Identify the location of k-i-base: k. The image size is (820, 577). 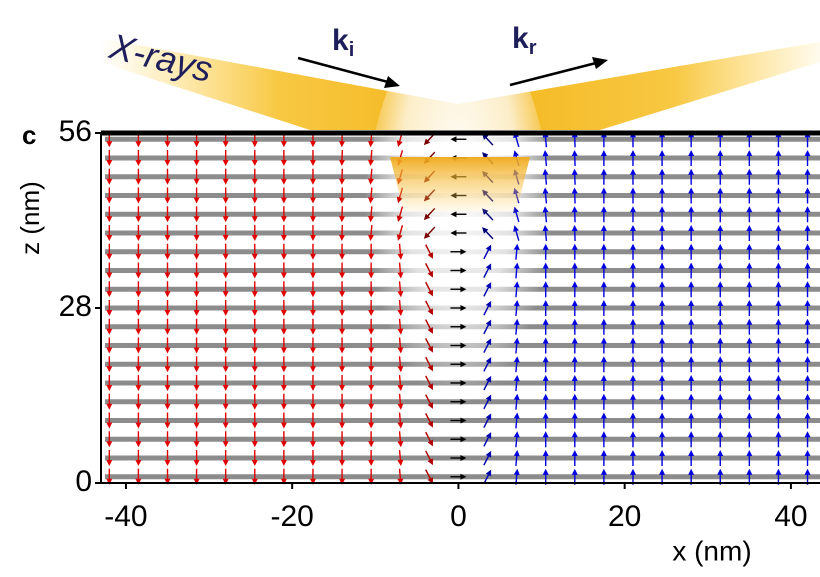
(340, 40).